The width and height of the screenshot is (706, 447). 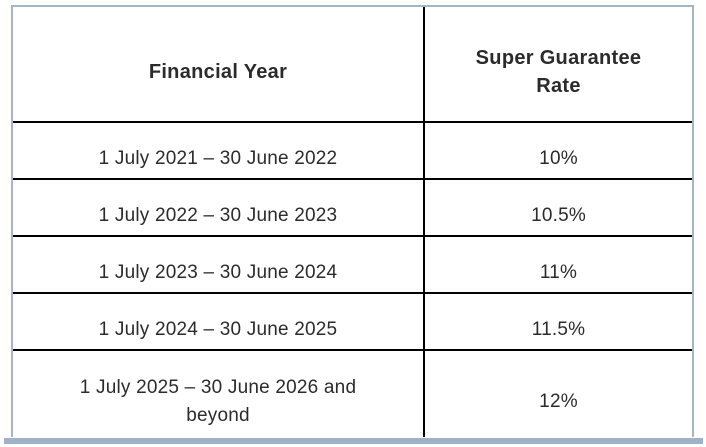 What do you see at coordinates (218, 401) in the screenshot?
I see `financial-year-value: 1 July 2025 – 30 June 2026 and beyond` at bounding box center [218, 401].